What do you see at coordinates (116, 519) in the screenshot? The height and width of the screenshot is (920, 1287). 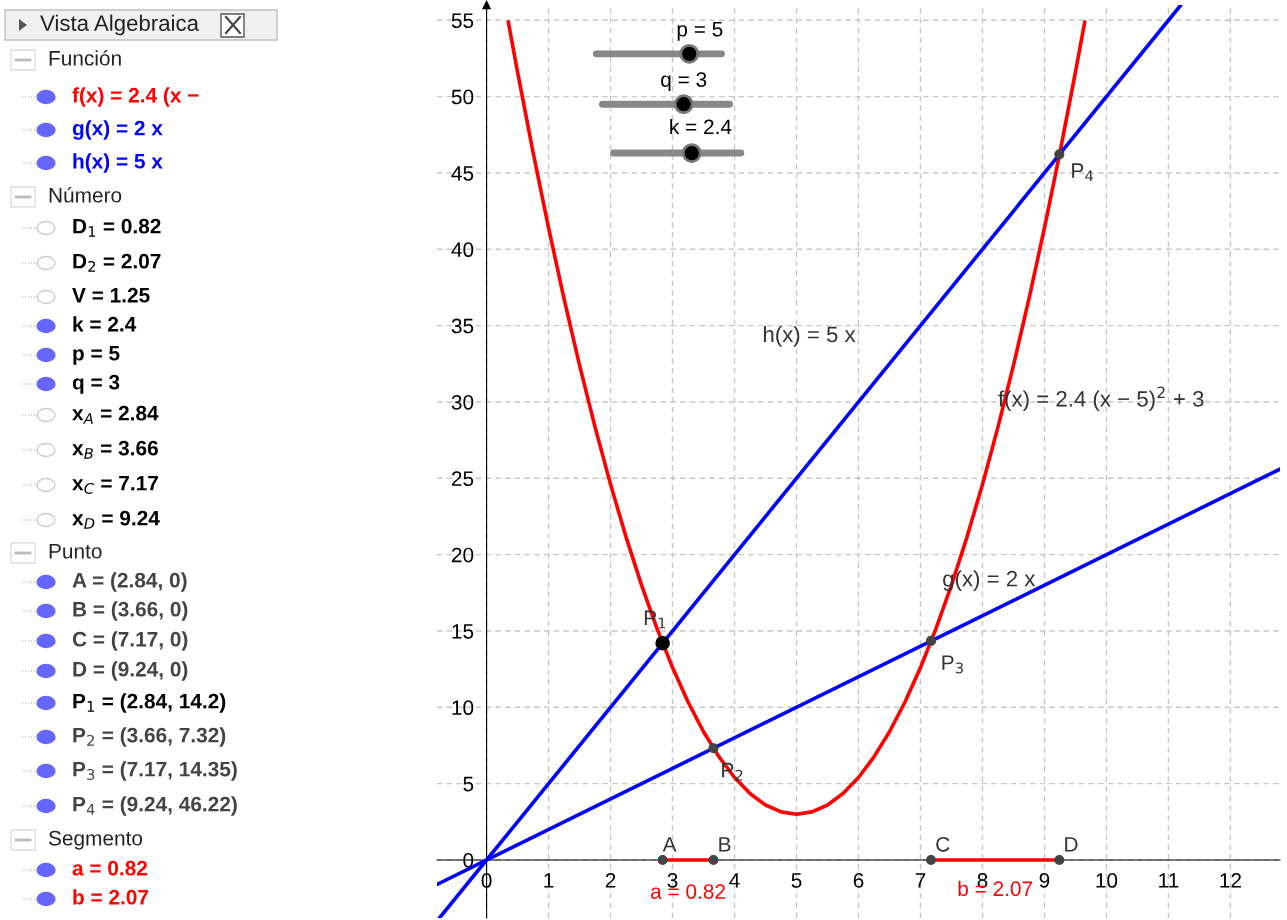 I see `text: x$_{D}$ = 9.24` at bounding box center [116, 519].